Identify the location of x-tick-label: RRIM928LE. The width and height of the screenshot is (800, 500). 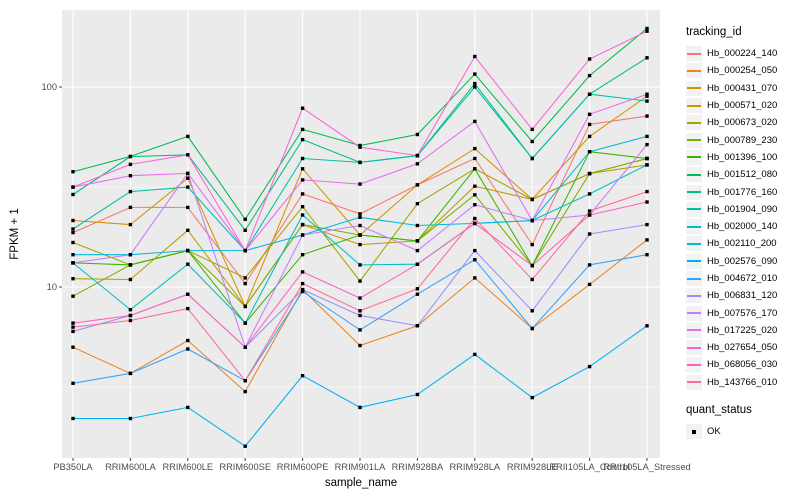
(532, 467).